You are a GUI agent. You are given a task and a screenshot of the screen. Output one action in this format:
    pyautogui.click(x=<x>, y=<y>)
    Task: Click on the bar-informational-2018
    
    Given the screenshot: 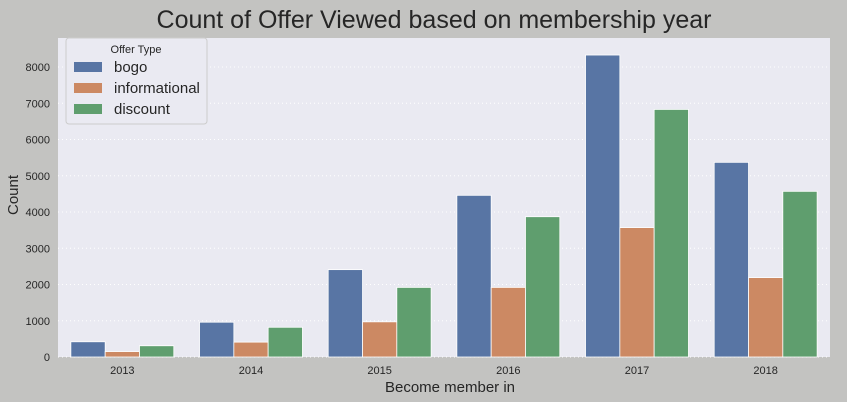 What is the action you would take?
    pyautogui.click(x=766, y=317)
    